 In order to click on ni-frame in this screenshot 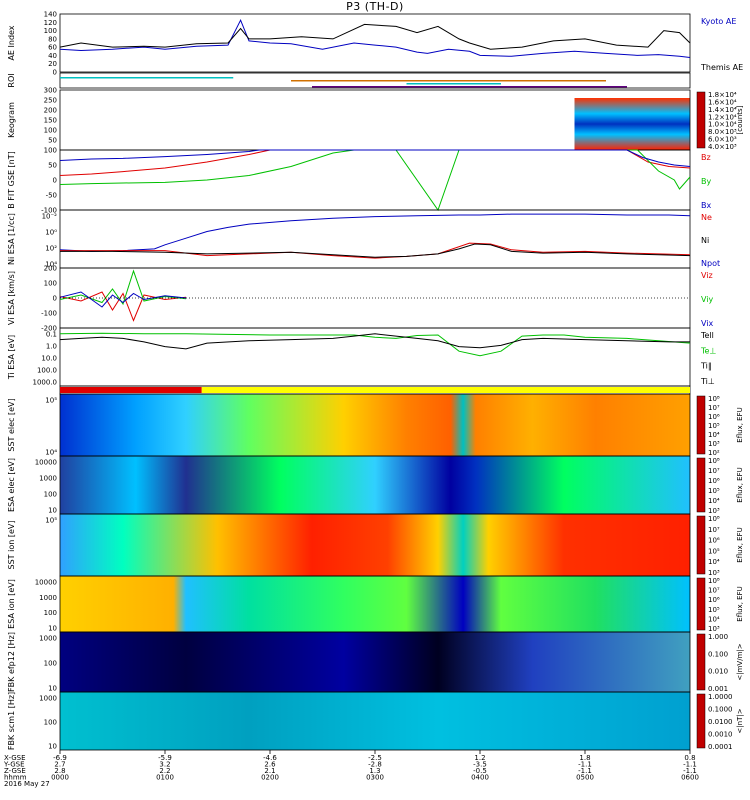, I will do `click(375, 239)`.